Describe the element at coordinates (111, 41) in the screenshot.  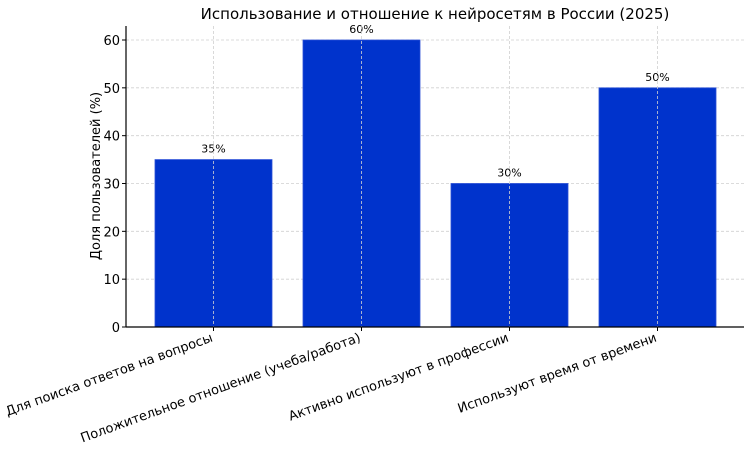
I see `y-tick-label: 60` at that location.